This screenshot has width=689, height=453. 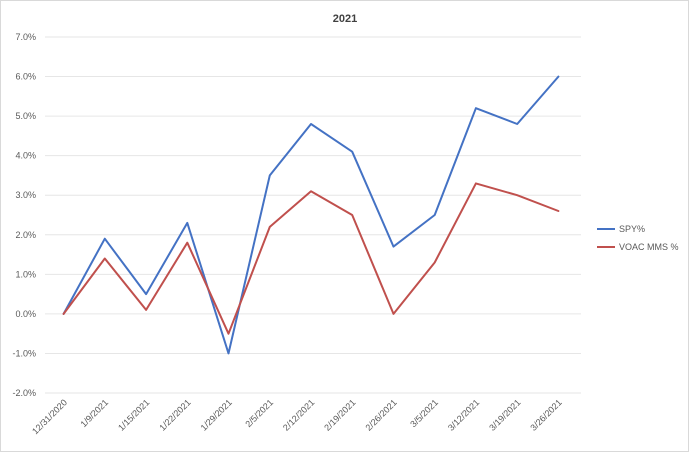 What do you see at coordinates (133, 414) in the screenshot?
I see `x-tick-label: 1/15/2021` at bounding box center [133, 414].